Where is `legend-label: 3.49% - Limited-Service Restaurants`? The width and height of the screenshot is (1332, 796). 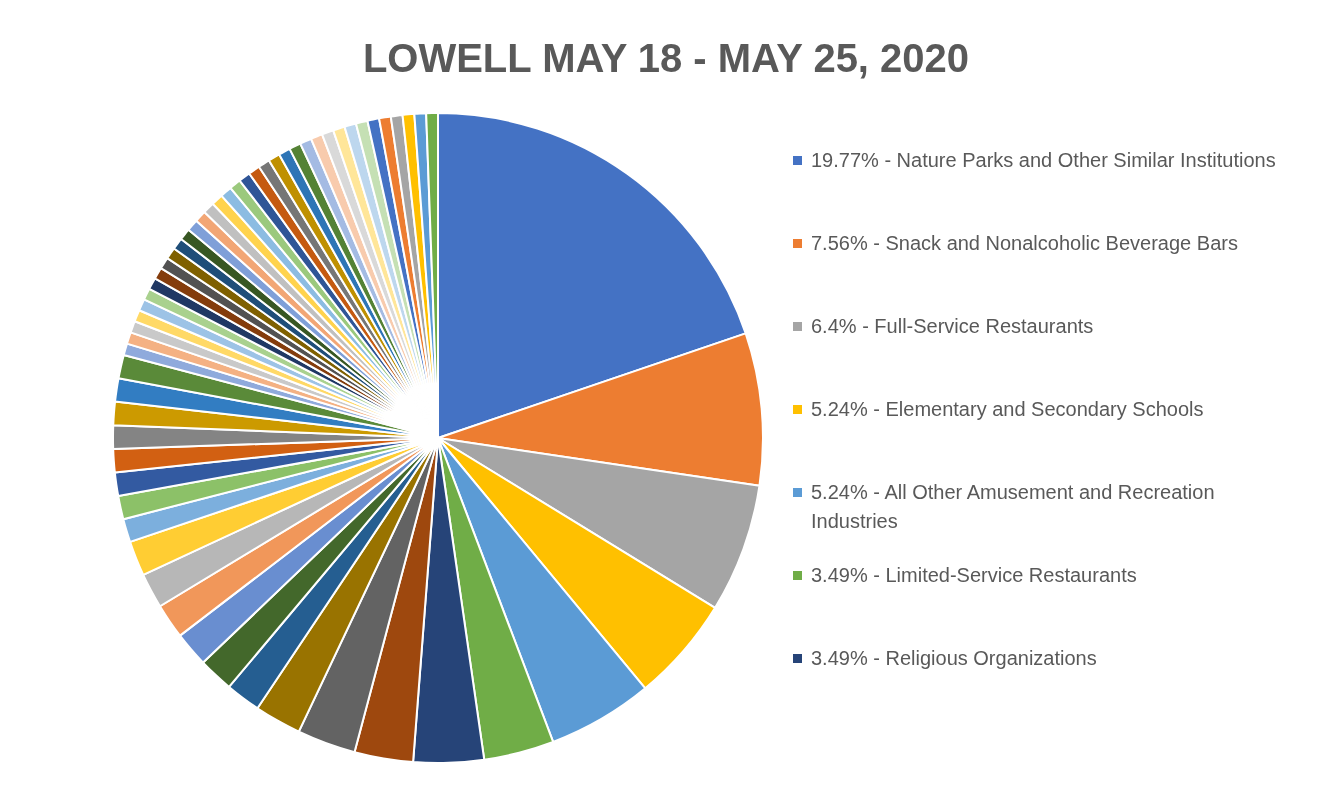 legend-label: 3.49% - Limited-Service Restaurants is located at coordinates (974, 575).